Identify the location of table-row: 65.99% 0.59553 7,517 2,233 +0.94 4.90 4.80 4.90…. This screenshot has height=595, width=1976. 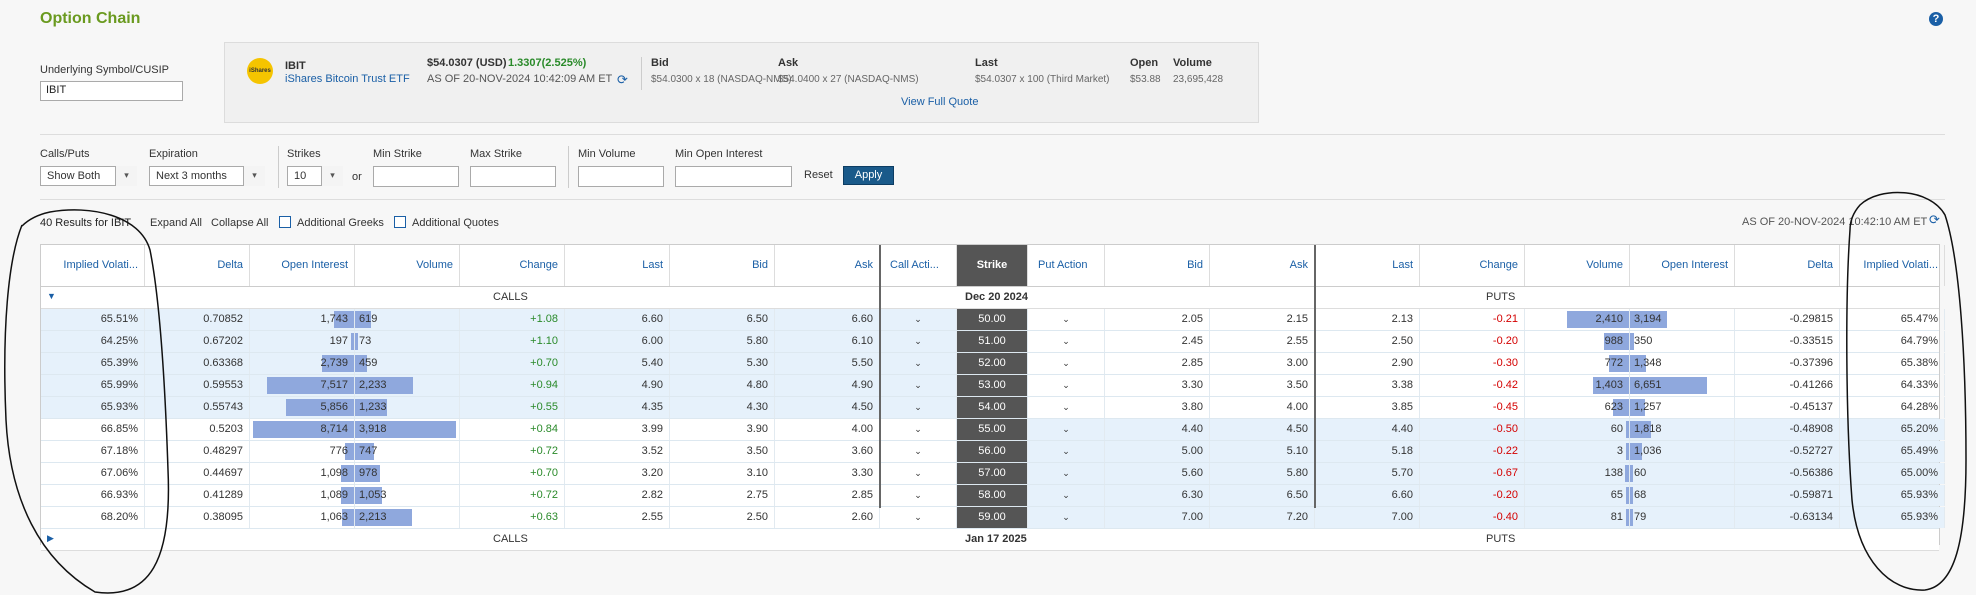
(993, 386).